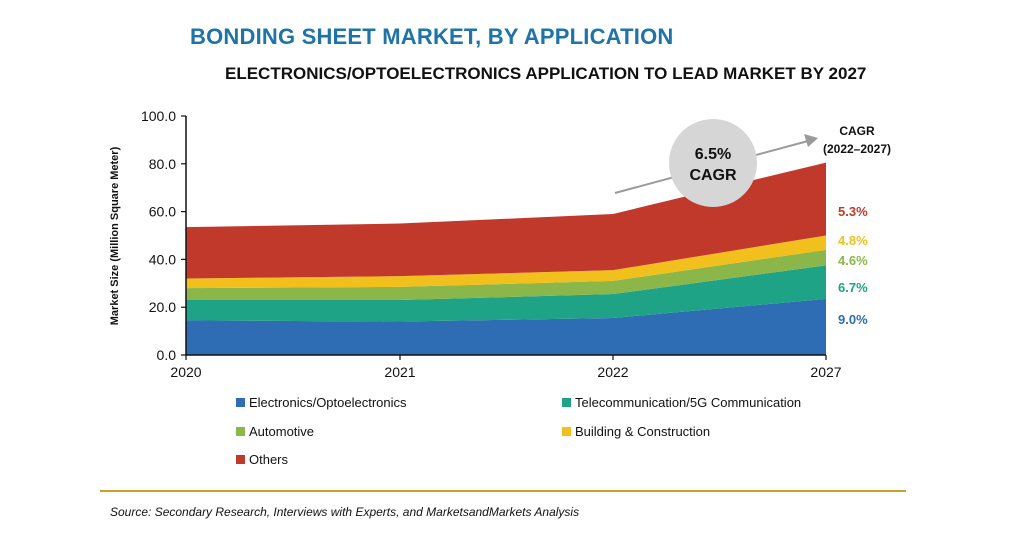  I want to click on legend-item-others: Others, so click(262, 459).